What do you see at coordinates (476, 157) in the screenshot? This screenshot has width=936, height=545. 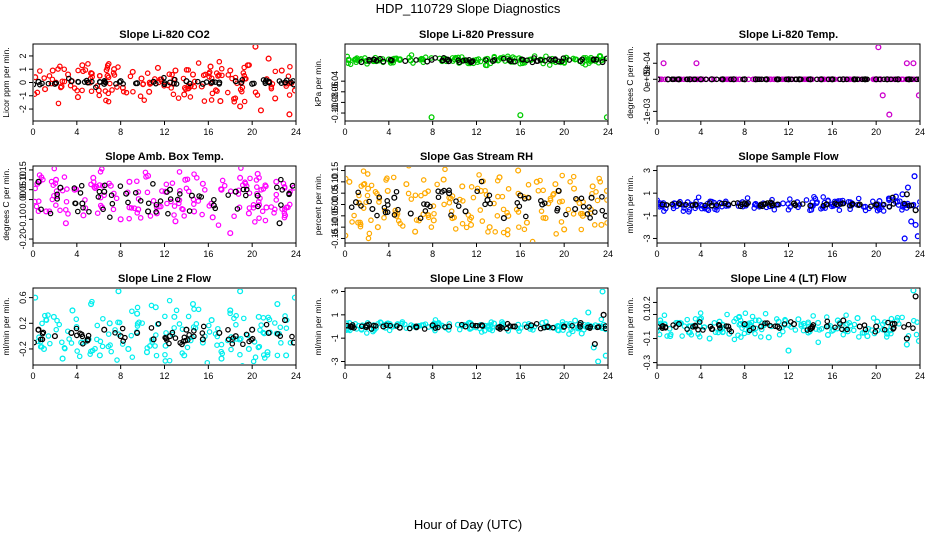 I see `panel-title: Slope Gas Stream RH` at bounding box center [476, 157].